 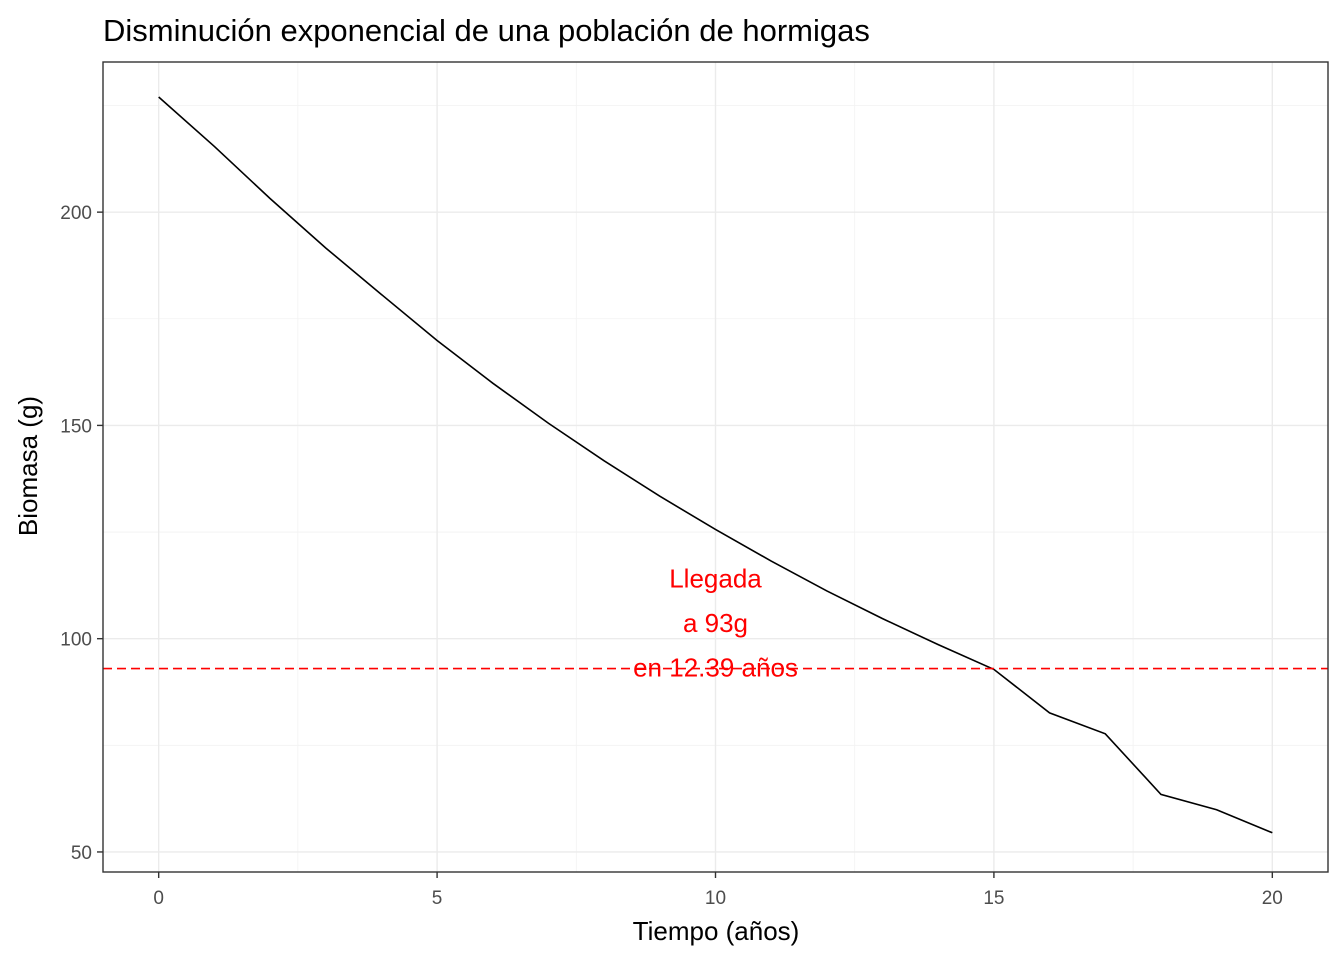 I want to click on x-axis: 0 5 10 15 20, so click(x=718, y=890).